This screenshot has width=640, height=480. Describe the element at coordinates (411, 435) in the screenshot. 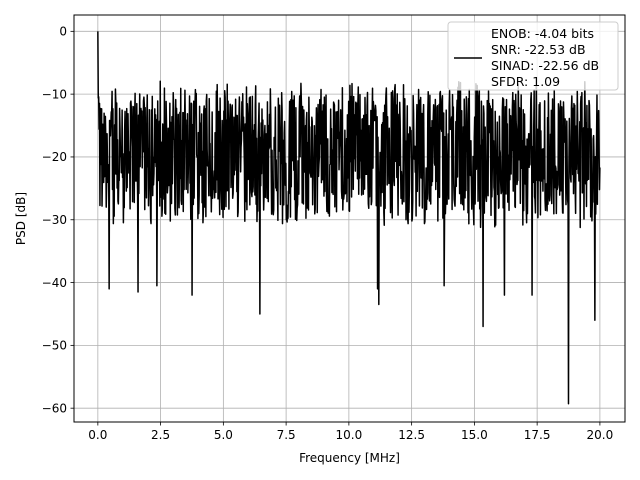

I see `x-tick-label: 12.5` at that location.